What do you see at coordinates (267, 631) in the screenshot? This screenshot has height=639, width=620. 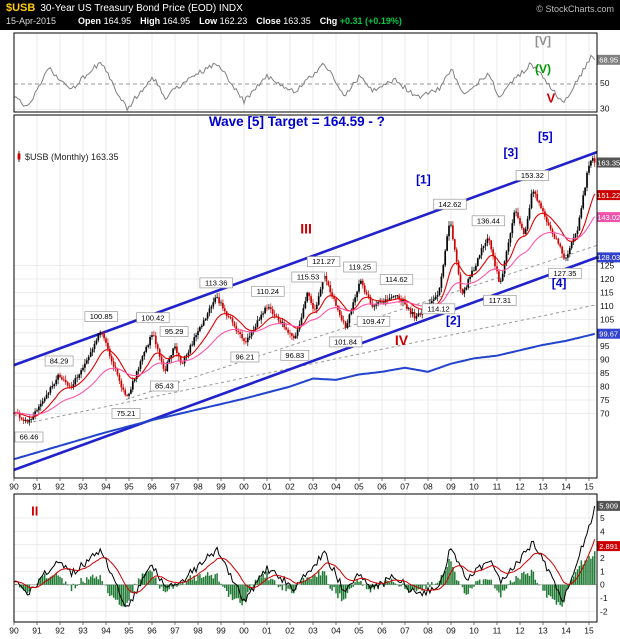 I see `svg-text: 01` at bounding box center [267, 631].